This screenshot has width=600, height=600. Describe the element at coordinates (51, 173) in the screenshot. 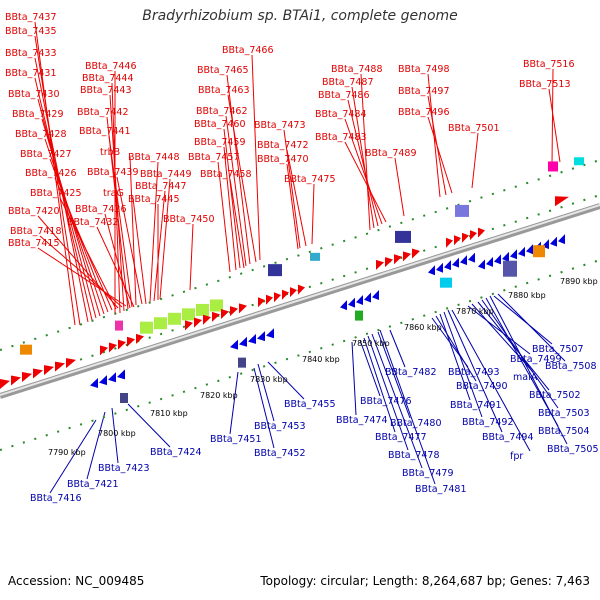

I see `gene-label-top: BBta_7426` at that location.